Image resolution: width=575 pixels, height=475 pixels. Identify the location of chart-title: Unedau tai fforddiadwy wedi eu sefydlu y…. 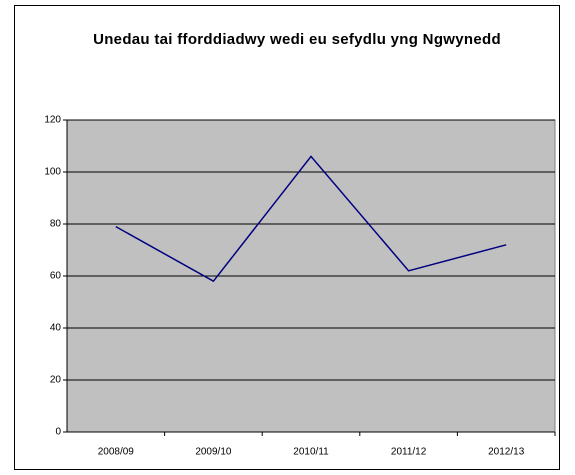
(297, 39).